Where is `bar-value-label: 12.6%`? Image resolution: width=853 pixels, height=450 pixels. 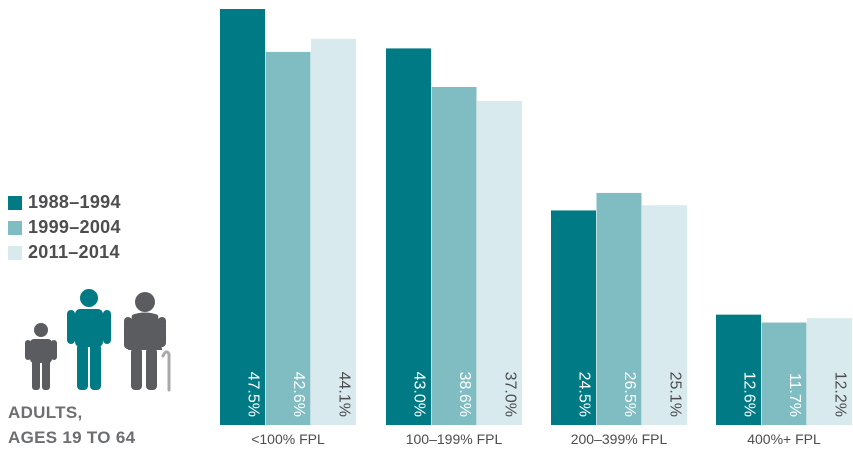
bar-value-label: 12.6% is located at coordinates (749, 394).